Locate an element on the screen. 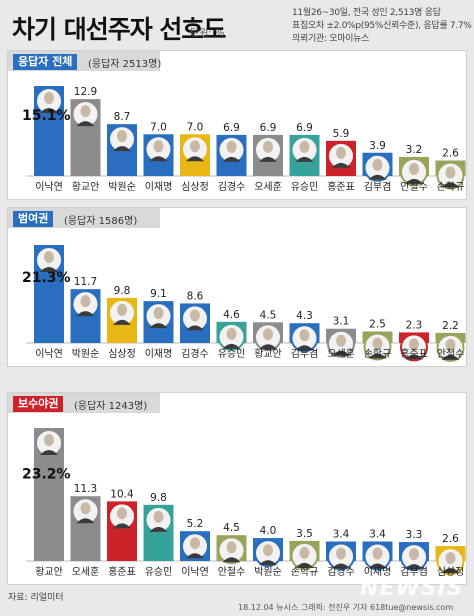  section-title: 응답자 전체 is located at coordinates (45, 62).